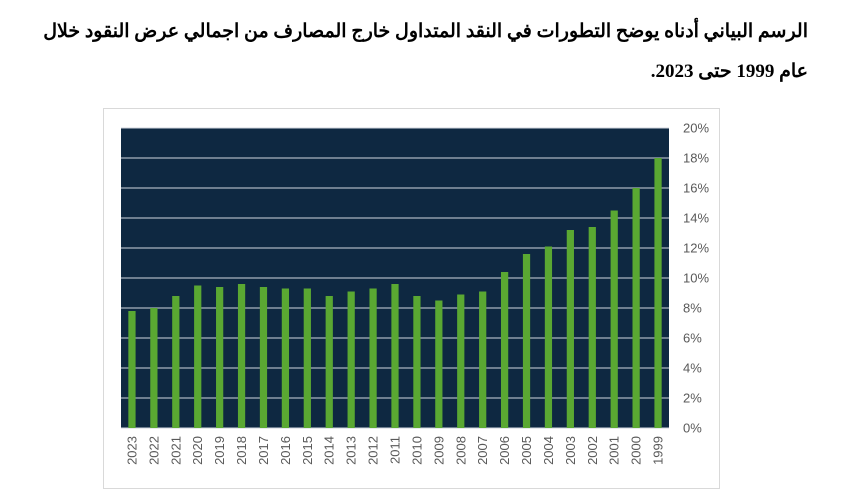 The image size is (852, 501). Describe the element at coordinates (504, 450) in the screenshot. I see `x-tick-label: 2006` at that location.